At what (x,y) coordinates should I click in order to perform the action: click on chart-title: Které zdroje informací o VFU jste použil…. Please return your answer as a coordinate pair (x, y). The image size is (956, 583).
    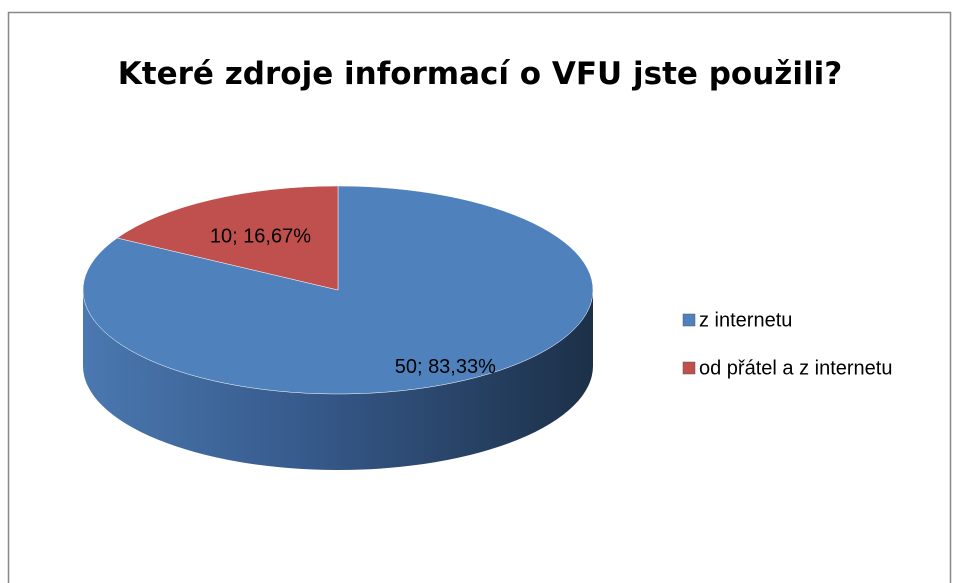
    Looking at the image, I should click on (480, 74).